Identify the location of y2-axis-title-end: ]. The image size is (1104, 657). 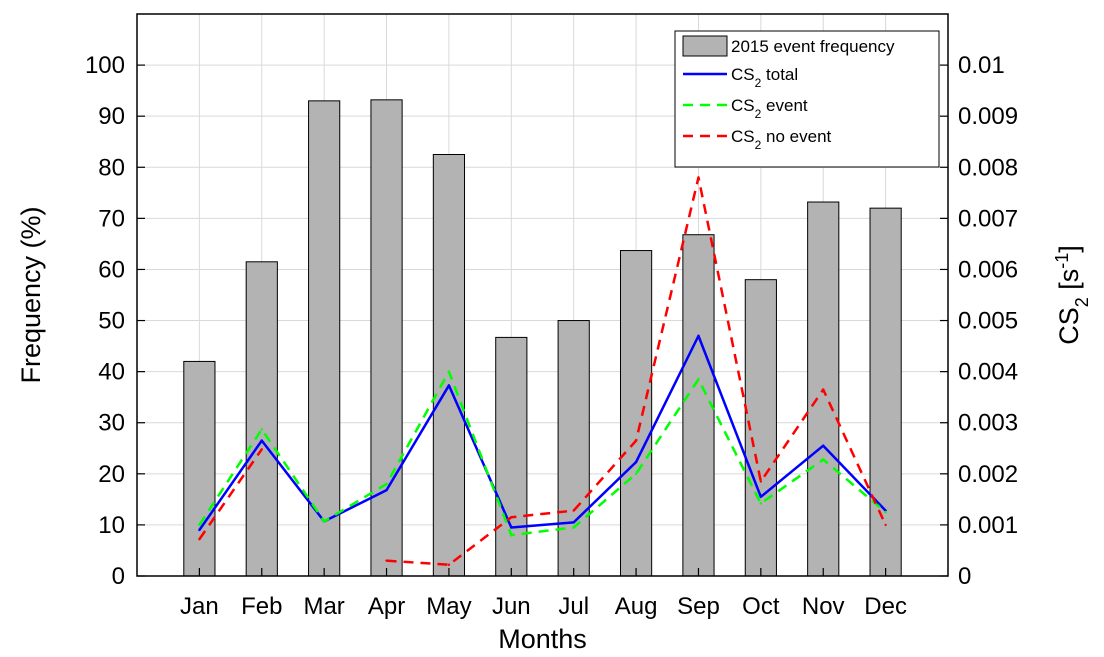
(1069, 249).